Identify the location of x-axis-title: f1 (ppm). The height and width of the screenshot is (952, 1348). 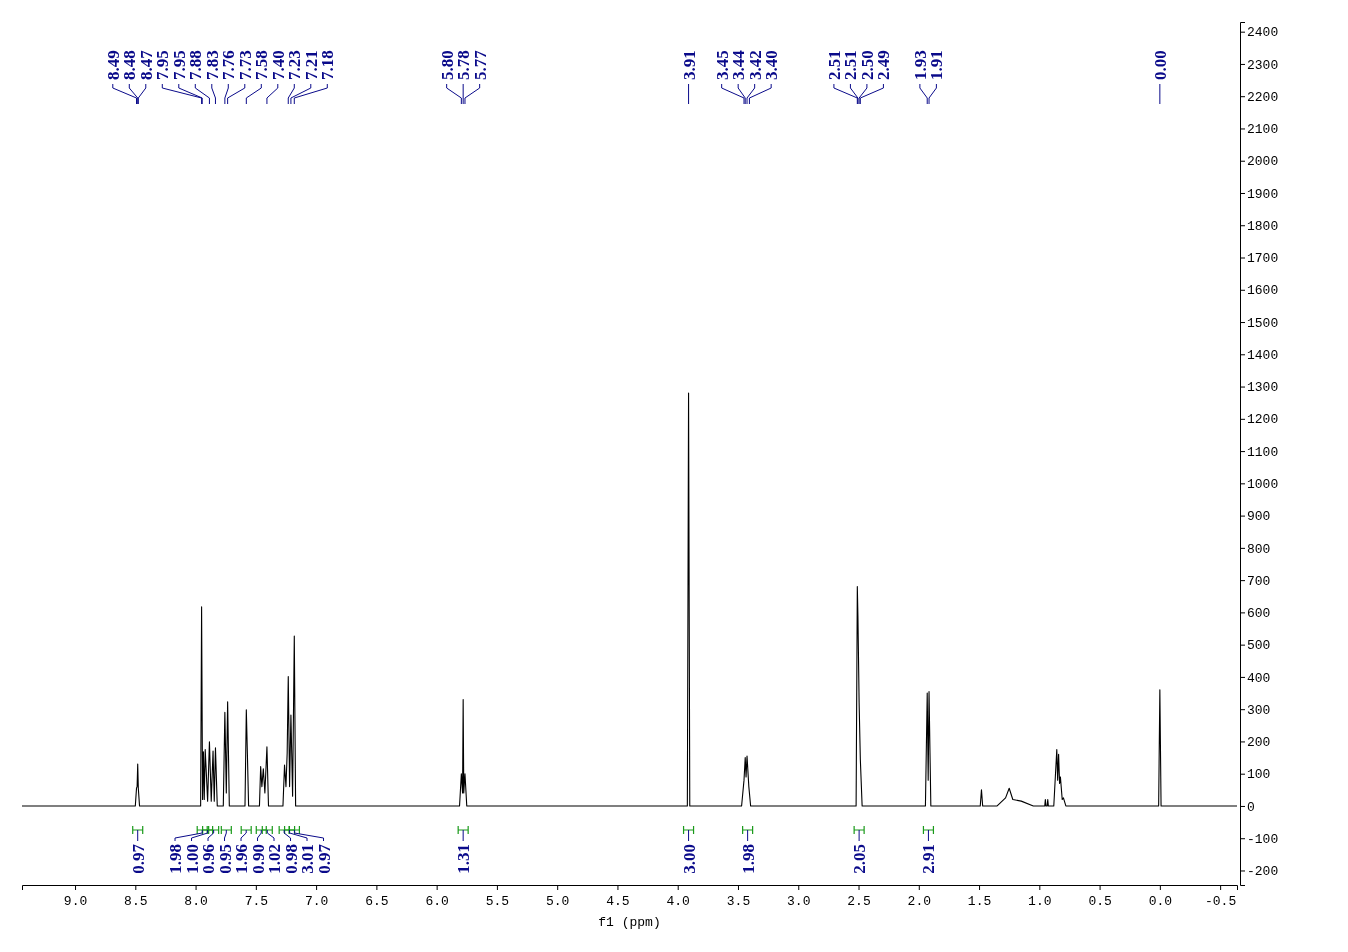
(629, 922).